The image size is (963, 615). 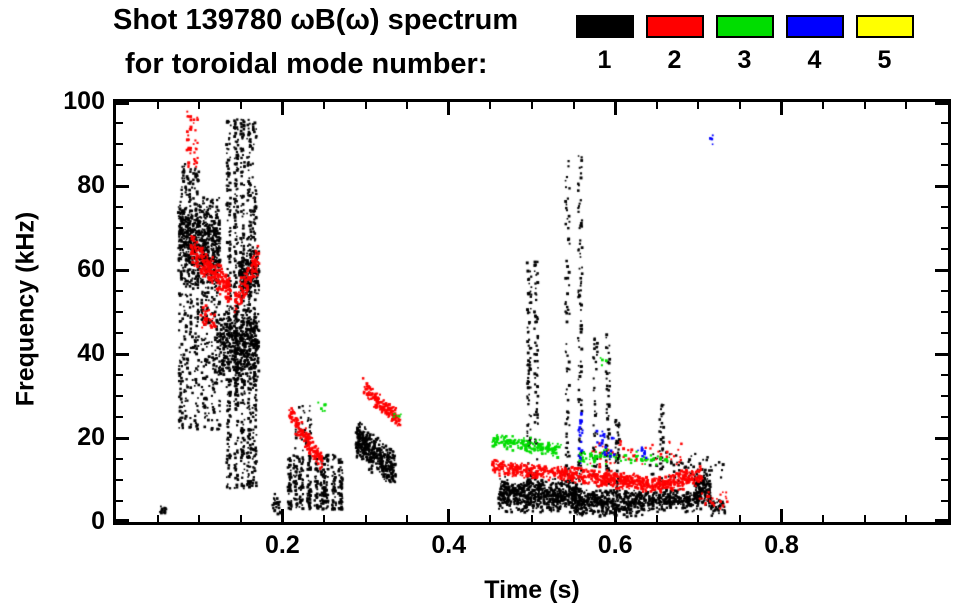 I want to click on legend-mode-number: 4, so click(x=814, y=60).